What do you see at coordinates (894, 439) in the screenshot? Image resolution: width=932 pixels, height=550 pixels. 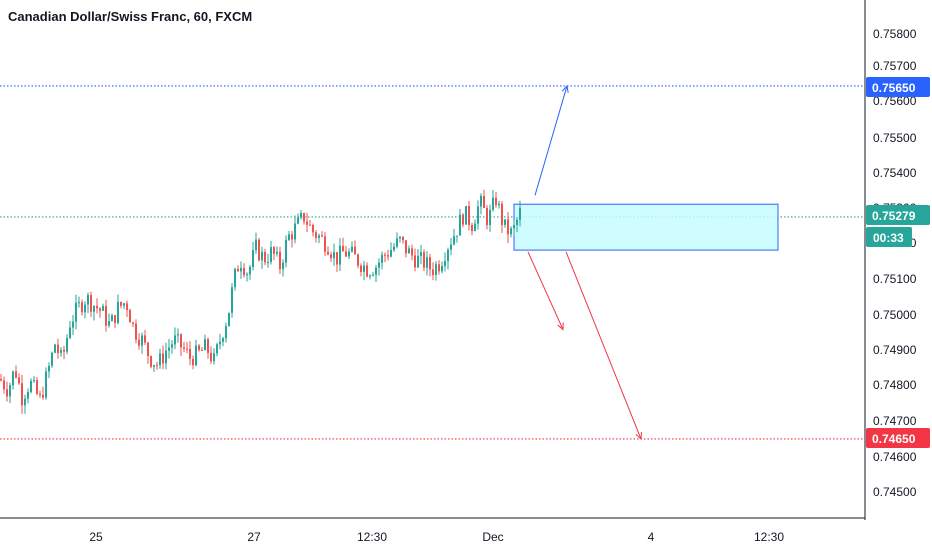 I see `target-down-price: 0.74650` at bounding box center [894, 439].